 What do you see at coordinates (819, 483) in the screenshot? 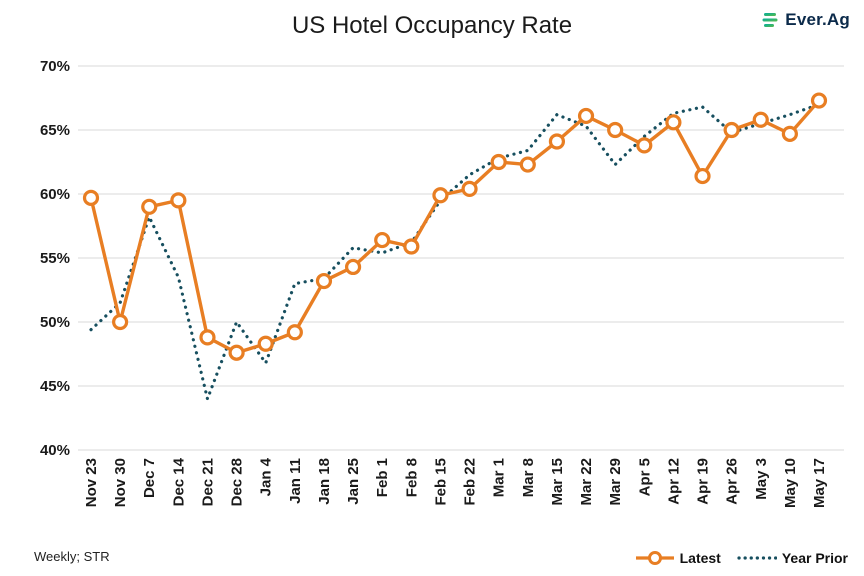
I see `x-tick-label: May 17` at bounding box center [819, 483].